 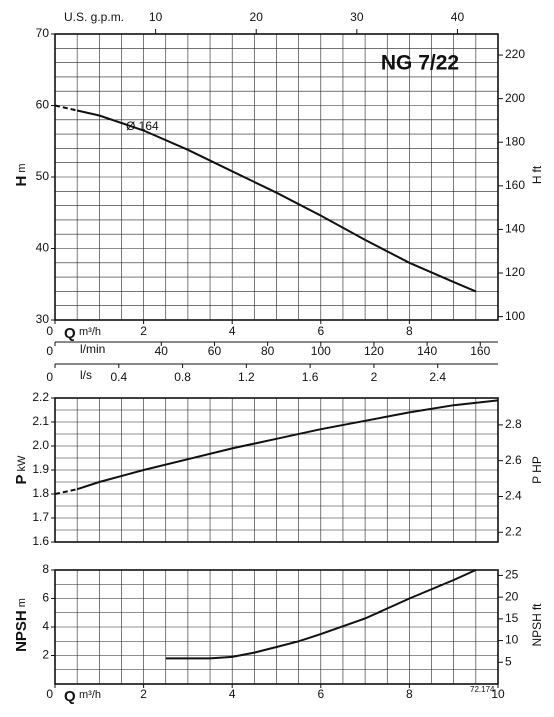 What do you see at coordinates (43, 248) in the screenshot?
I see `y-tick-label: 40` at bounding box center [43, 248].